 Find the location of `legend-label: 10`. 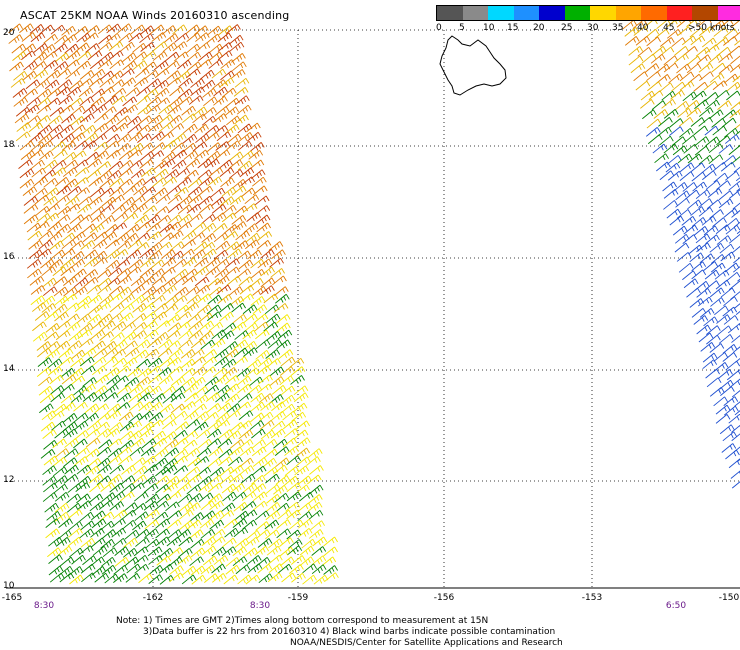

legend-label: 10 is located at coordinates (489, 28).